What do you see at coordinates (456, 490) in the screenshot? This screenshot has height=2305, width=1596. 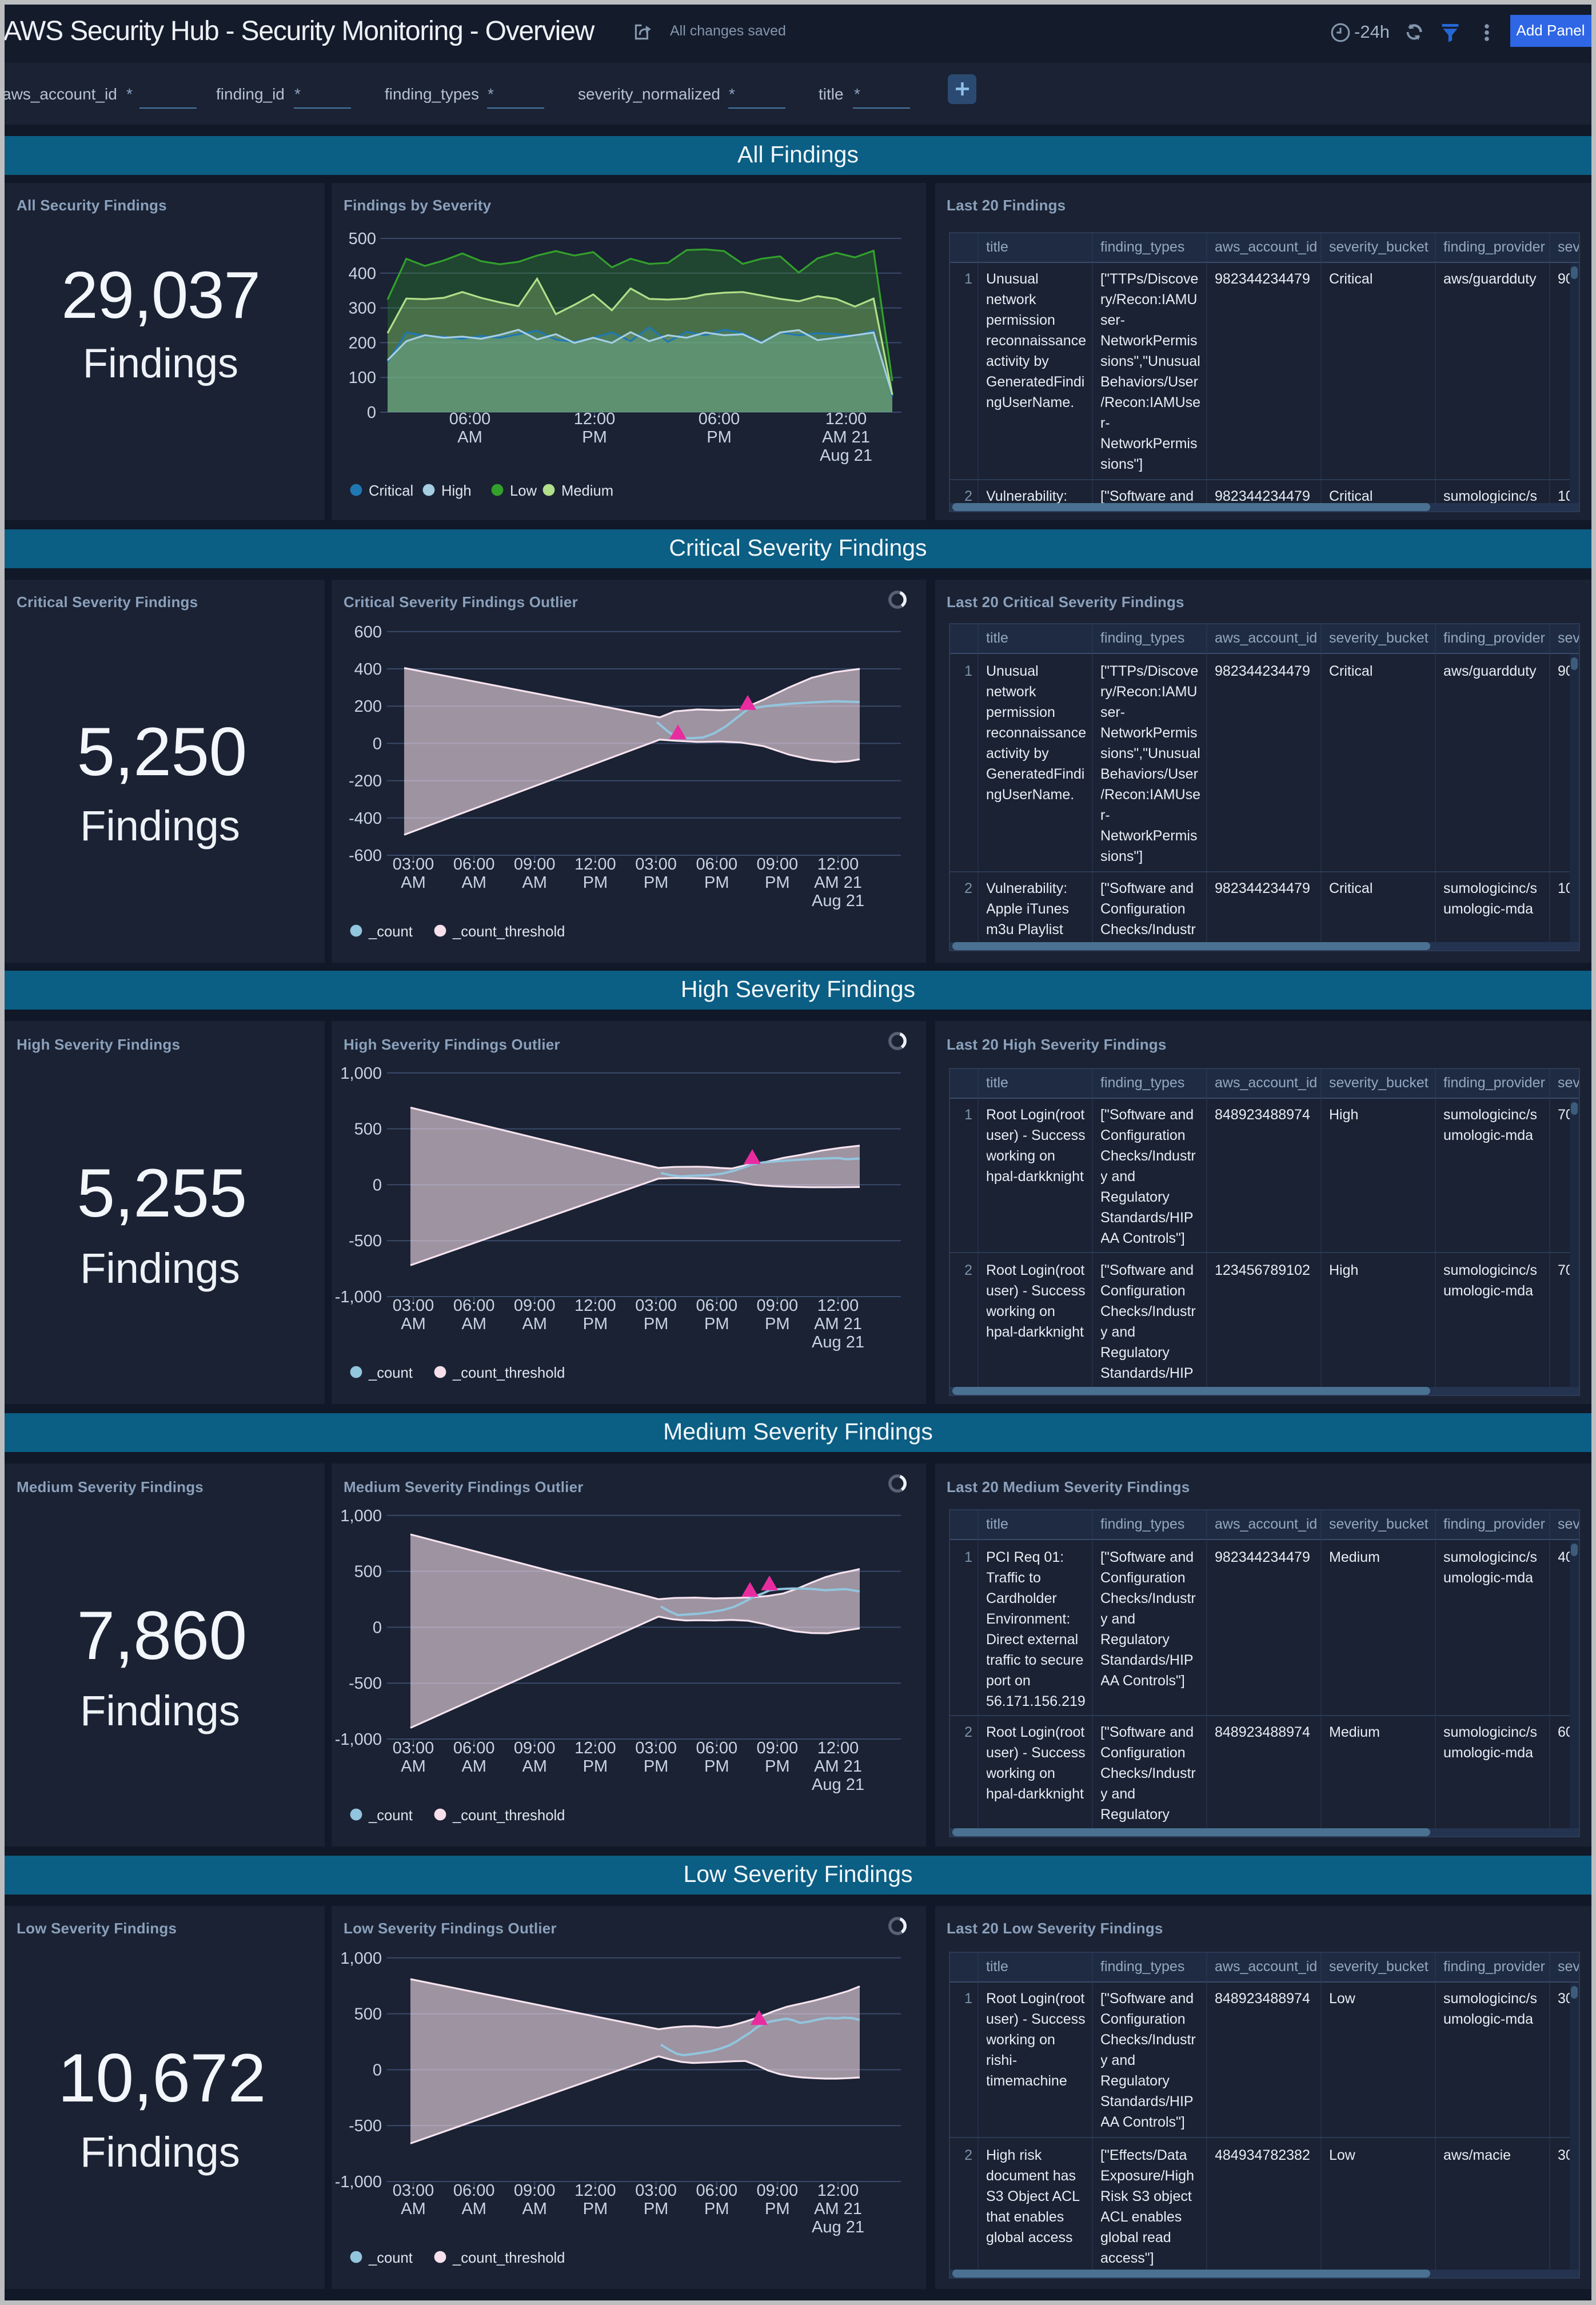 I see `svg-text: High` at bounding box center [456, 490].